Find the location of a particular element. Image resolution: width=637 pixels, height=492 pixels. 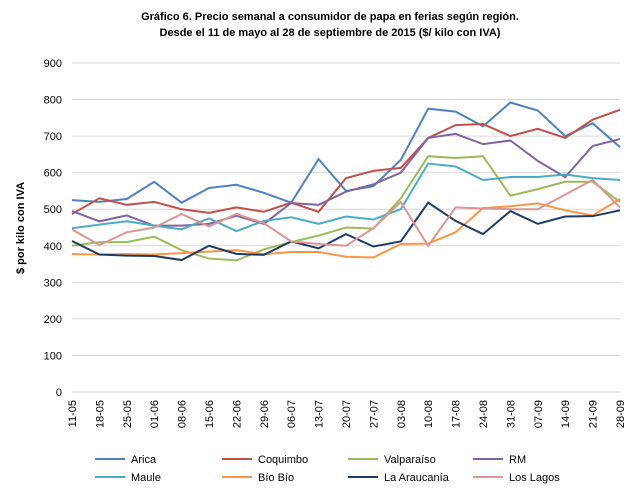

x-tick-label: 21-09 is located at coordinates (594, 414).